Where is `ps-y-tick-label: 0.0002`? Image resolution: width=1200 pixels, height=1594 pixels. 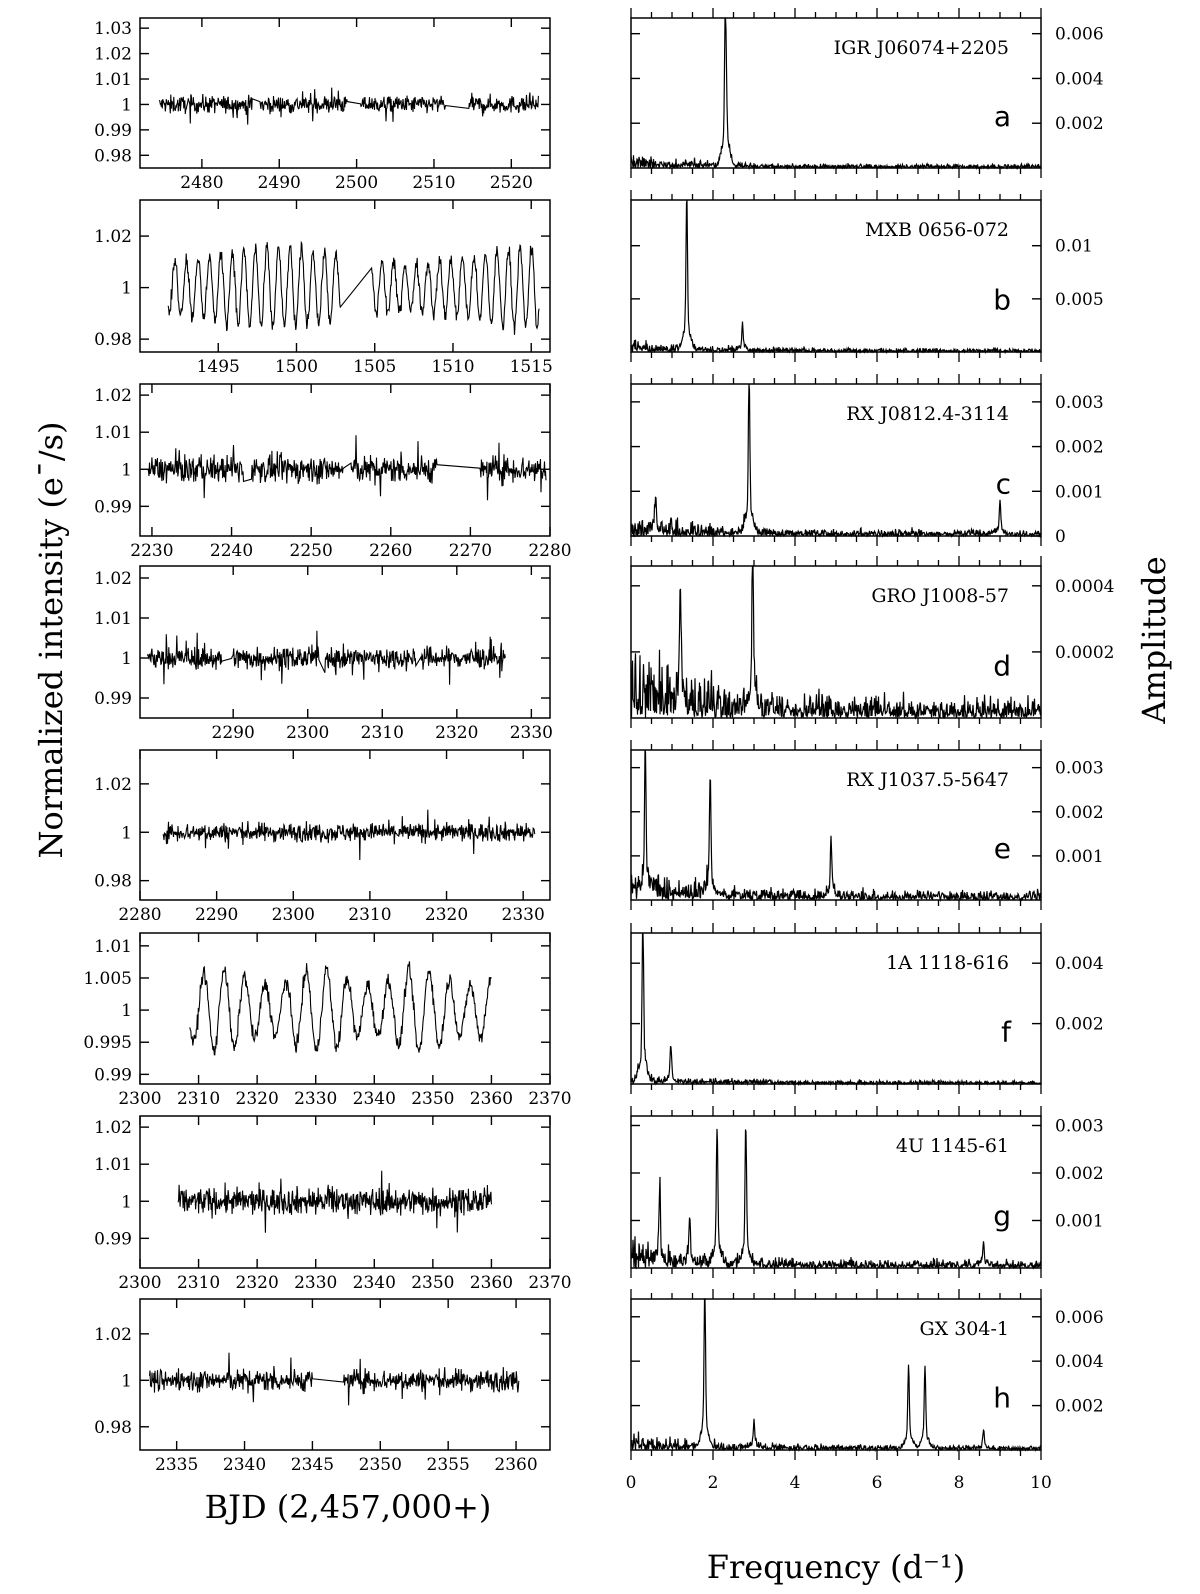 ps-y-tick-label: 0.0002 is located at coordinates (1084, 653).